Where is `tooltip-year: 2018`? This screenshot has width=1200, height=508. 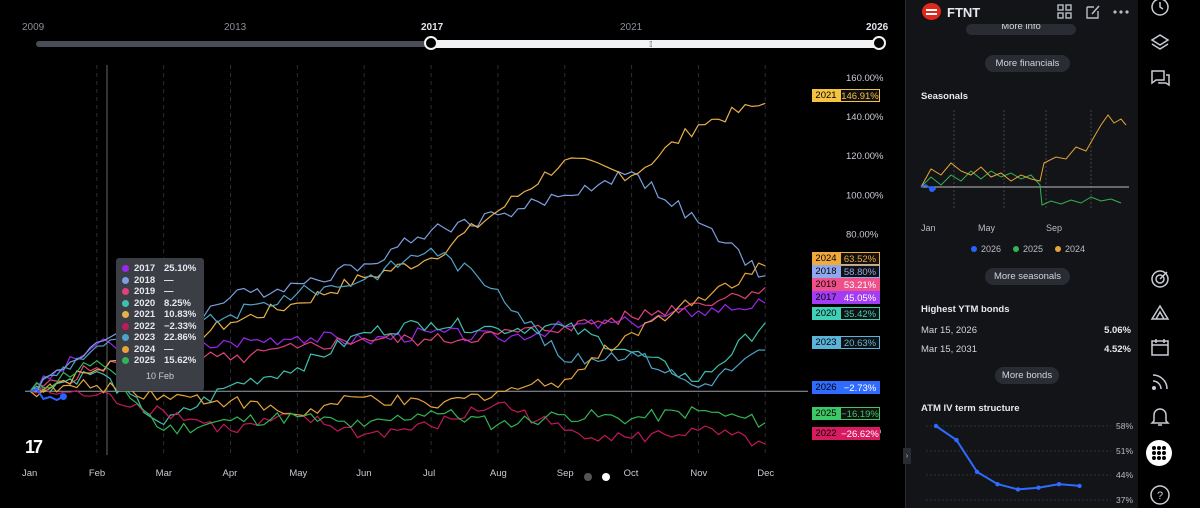
tooltip-year: 2018 is located at coordinates (145, 280).